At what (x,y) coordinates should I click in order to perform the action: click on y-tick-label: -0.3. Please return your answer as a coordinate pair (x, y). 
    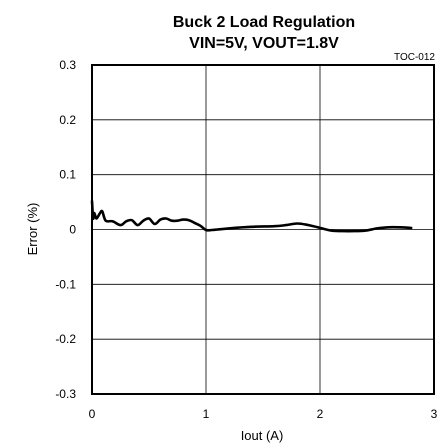
    Looking at the image, I should click on (65, 394).